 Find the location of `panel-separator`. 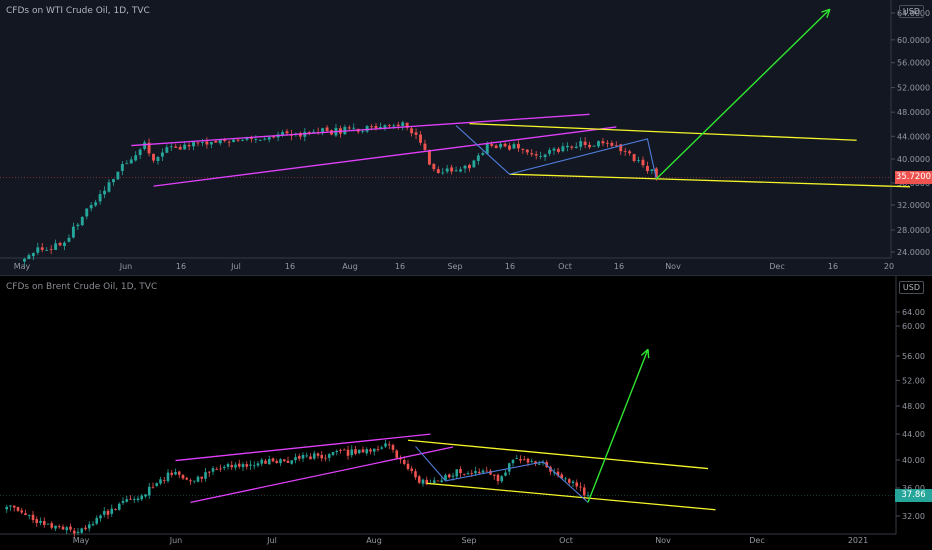

panel-separator is located at coordinates (466, 275).